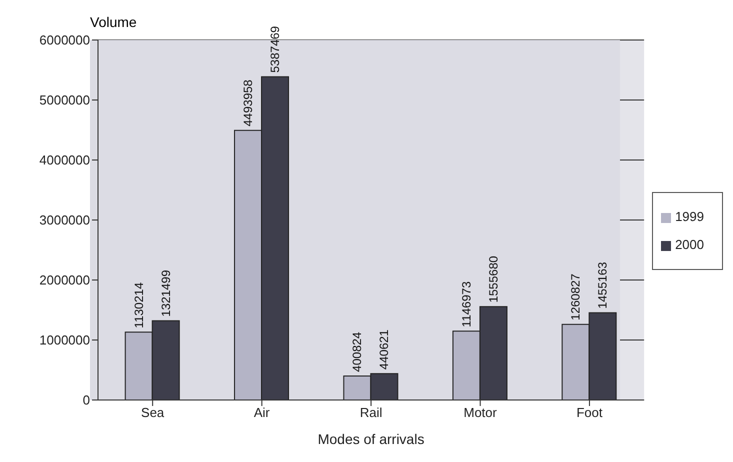 The image size is (733, 462). What do you see at coordinates (165, 293) in the screenshot?
I see `data-label: 1321499` at bounding box center [165, 293].